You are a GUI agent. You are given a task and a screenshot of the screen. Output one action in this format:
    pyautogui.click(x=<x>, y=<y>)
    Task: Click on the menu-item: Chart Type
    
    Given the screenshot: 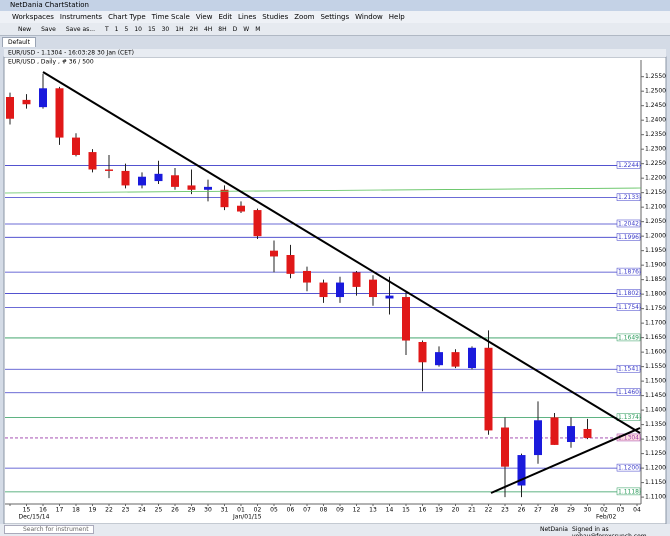 What is the action you would take?
    pyautogui.click(x=127, y=17)
    